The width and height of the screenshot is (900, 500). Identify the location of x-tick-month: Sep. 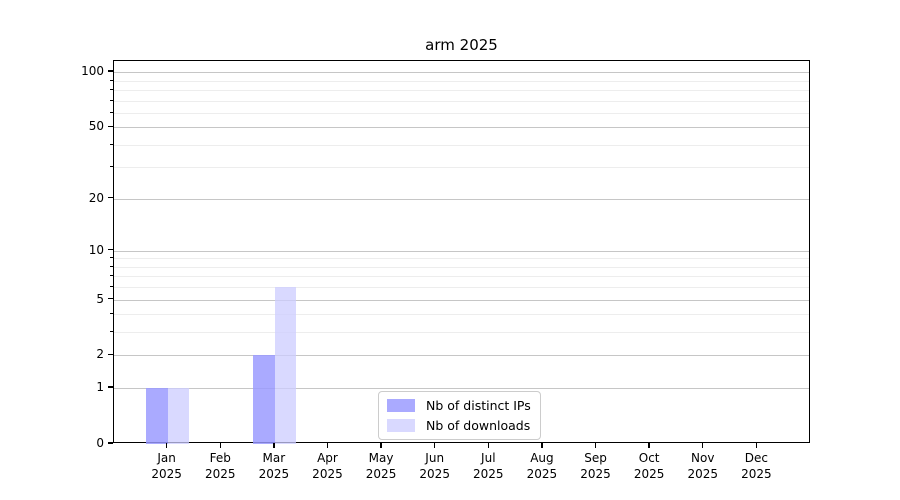
(595, 458).